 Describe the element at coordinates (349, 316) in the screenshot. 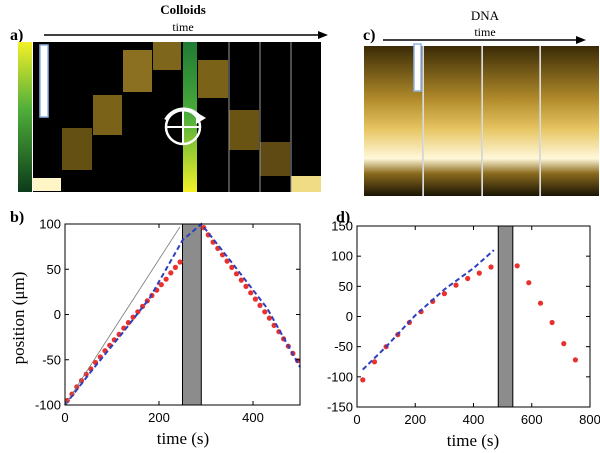

I see `chart-d-y-tick-label: 0` at that location.